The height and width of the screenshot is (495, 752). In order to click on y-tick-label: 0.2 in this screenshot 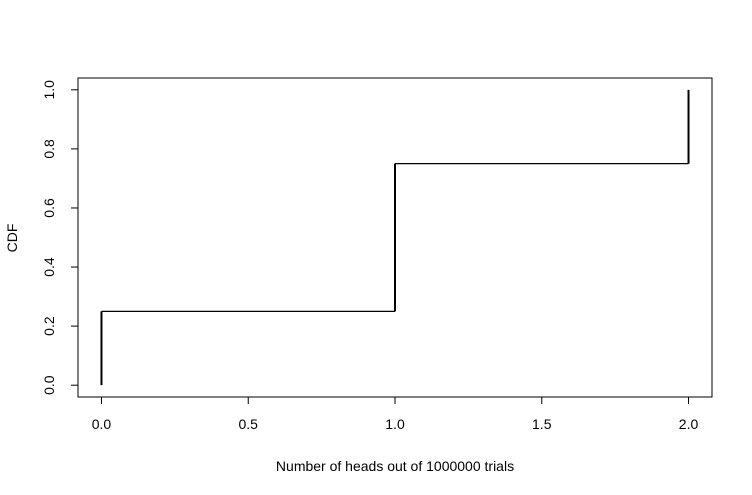, I will do `click(49, 326)`.